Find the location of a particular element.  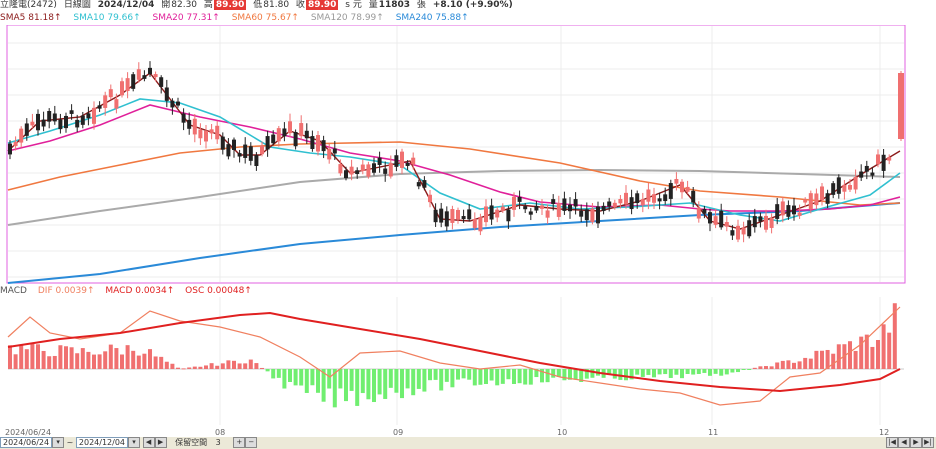

from-date-input: 2024/06/24 is located at coordinates (26, 442).